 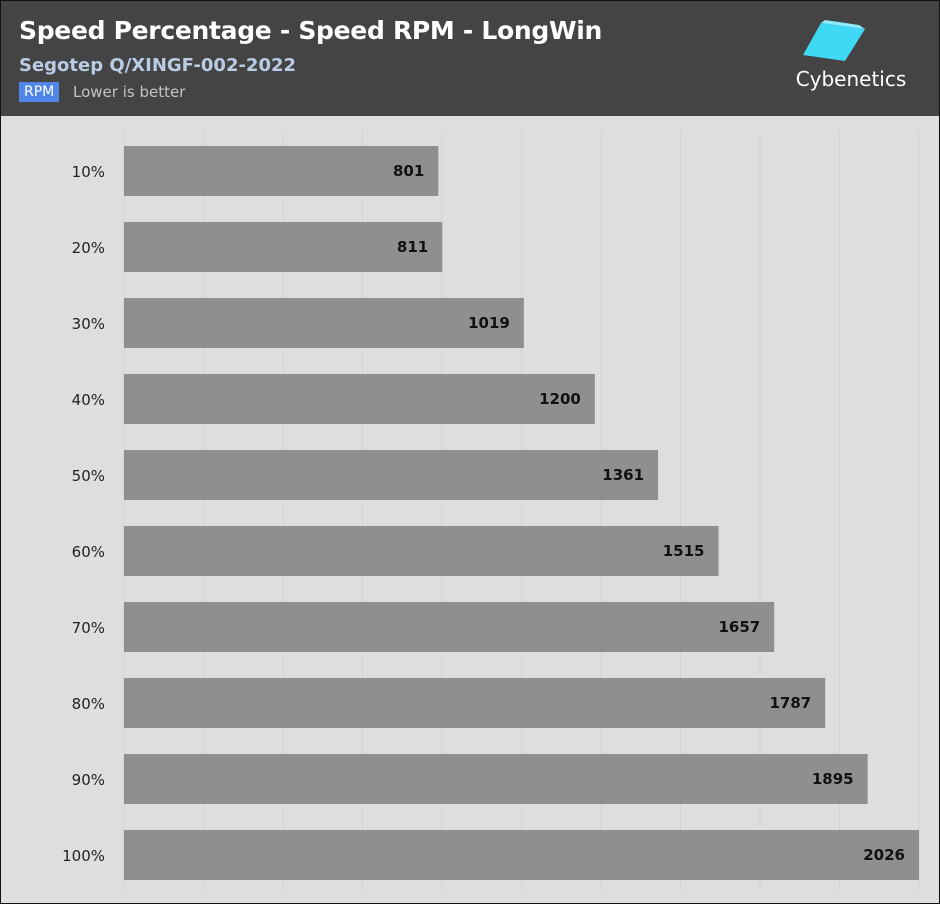 I want to click on value-label: 1200, so click(x=560, y=399).